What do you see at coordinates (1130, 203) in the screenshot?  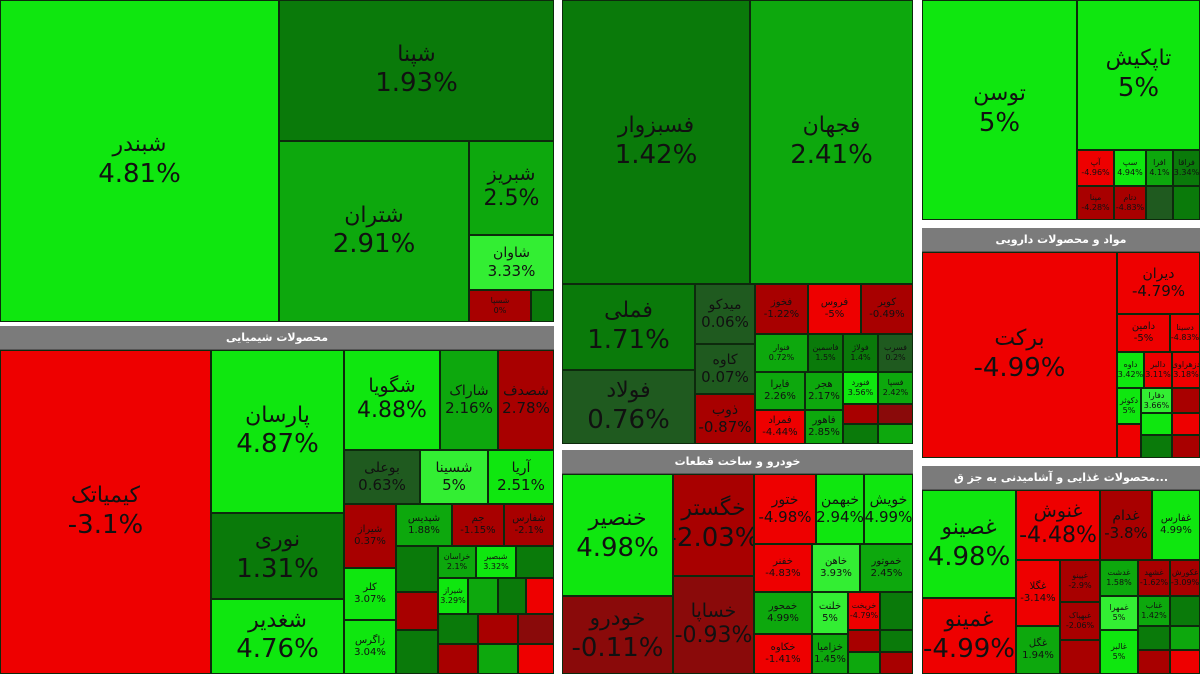 I see `treemap-tile: دتام -4.83%` at bounding box center [1130, 203].